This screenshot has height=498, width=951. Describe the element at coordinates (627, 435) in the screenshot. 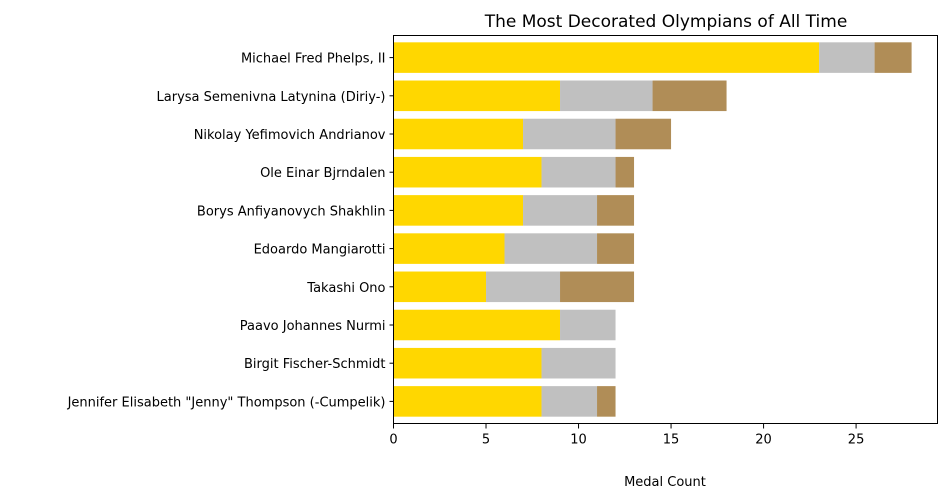

I see `x-axis: 0 5 10 15 20 25` at that location.